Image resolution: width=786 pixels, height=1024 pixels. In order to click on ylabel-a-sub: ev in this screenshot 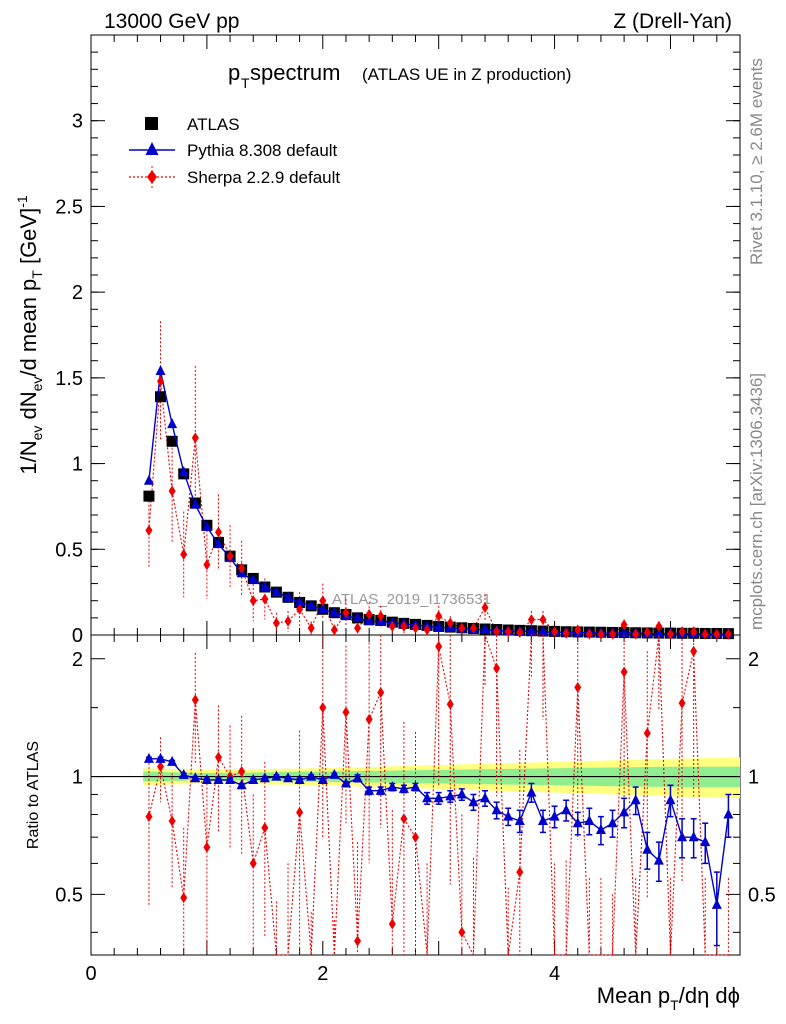, I will do `click(37, 433)`.